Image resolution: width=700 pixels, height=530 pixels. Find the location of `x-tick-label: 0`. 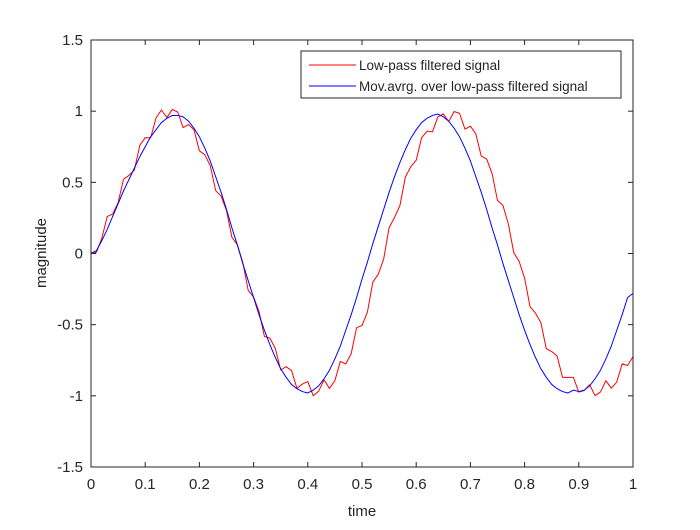

x-tick-label: 0 is located at coordinates (91, 484).